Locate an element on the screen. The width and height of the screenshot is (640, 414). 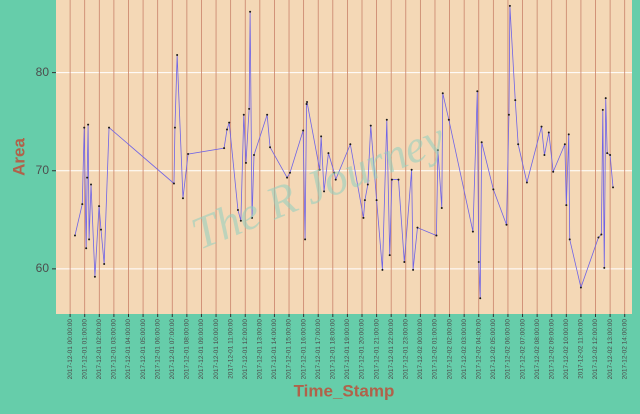
y-tick-label: 70 is located at coordinates (43, 170).